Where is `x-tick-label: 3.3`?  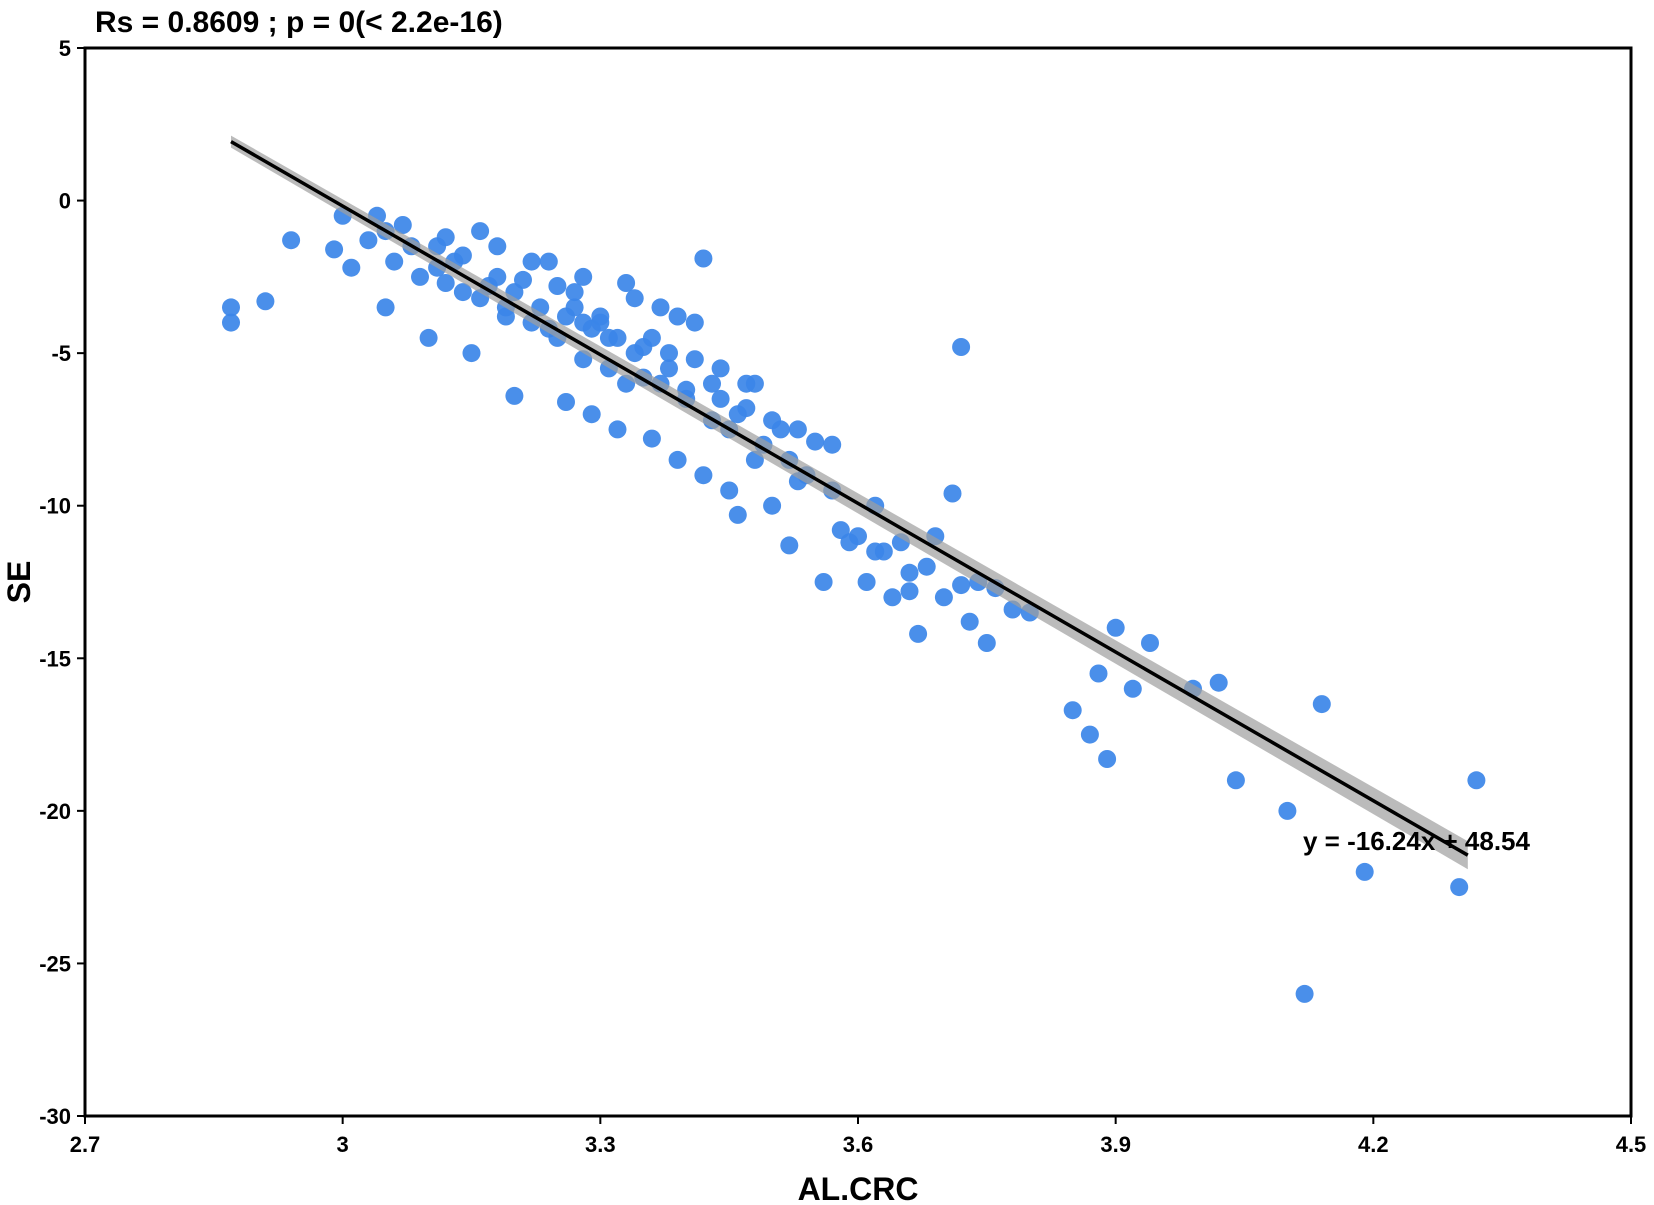 x-tick-label: 3.3 is located at coordinates (600, 1144).